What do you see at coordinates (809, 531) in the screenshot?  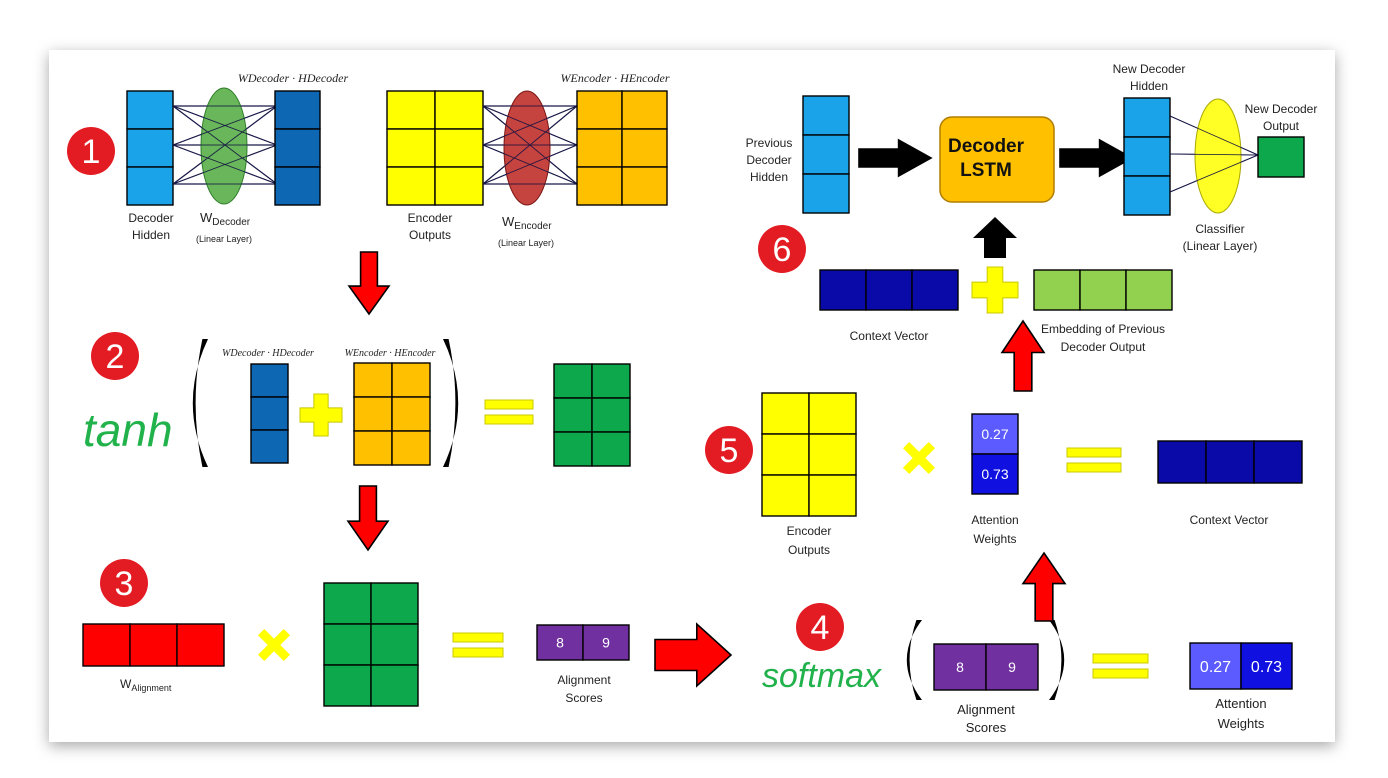 I see `step5-encoder-outputs-label-1: Encoder` at bounding box center [809, 531].